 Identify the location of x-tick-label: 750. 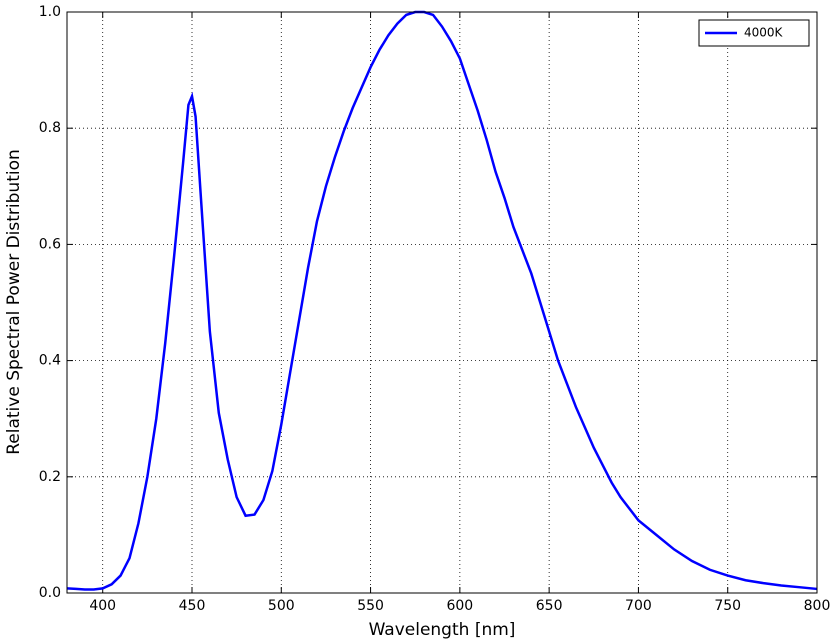
(727, 606).